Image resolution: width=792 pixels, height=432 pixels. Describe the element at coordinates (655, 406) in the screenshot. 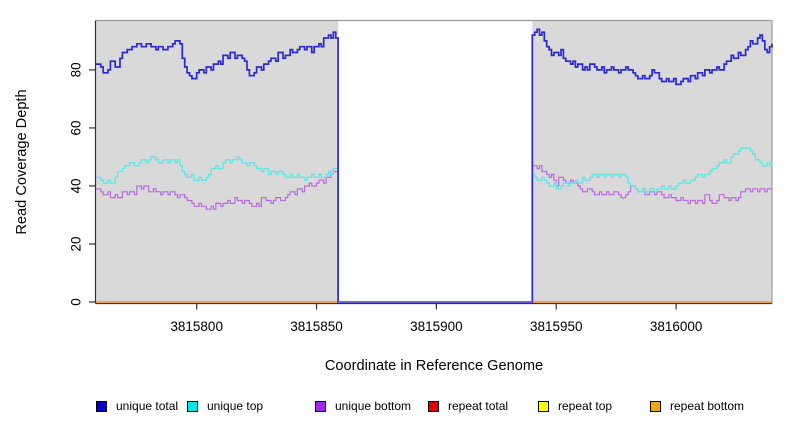

I see `legend-swatch-repeat-bottom` at that location.